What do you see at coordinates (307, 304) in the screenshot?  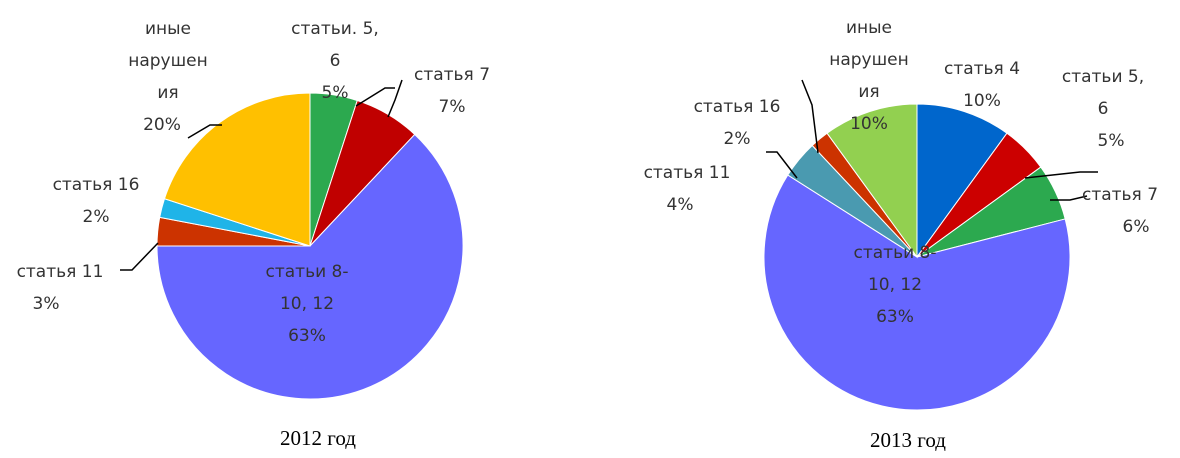 I see `slice-label-3-line-2: 10, 12` at bounding box center [307, 304].